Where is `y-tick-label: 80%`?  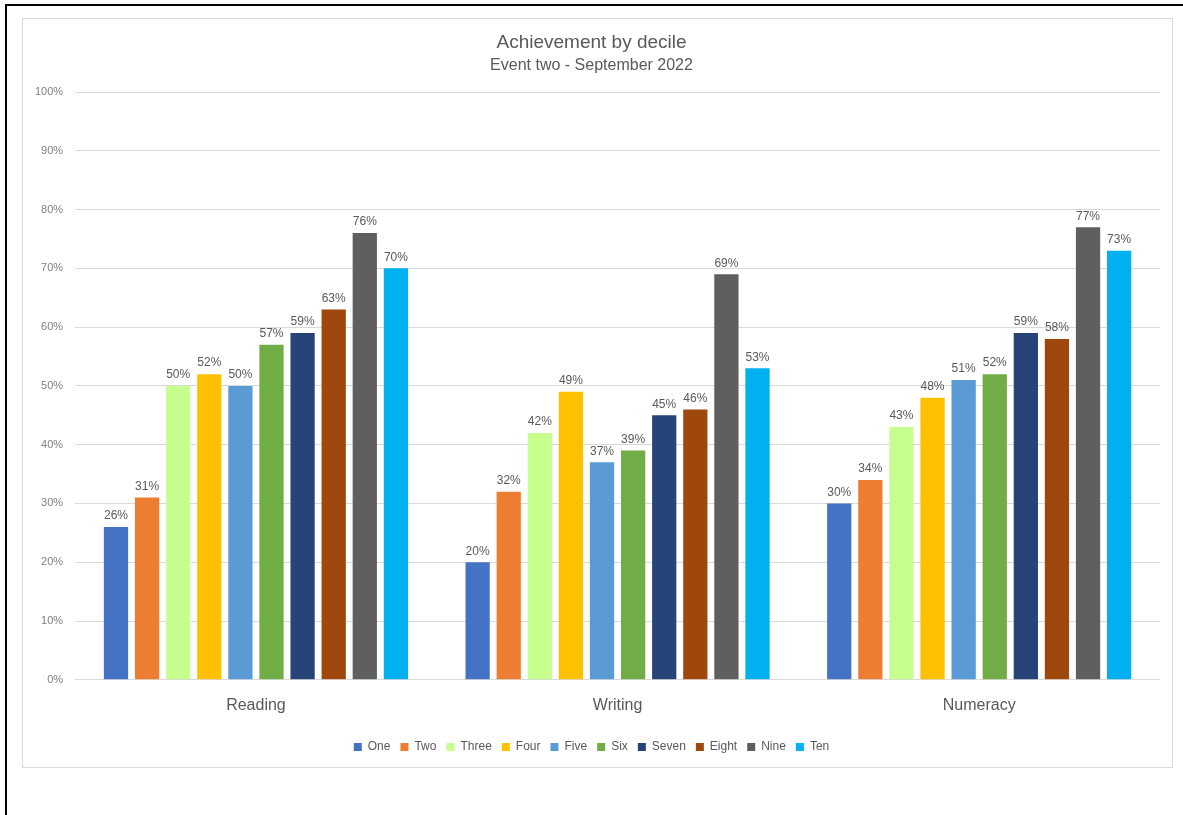 y-tick-label: 80% is located at coordinates (52, 208).